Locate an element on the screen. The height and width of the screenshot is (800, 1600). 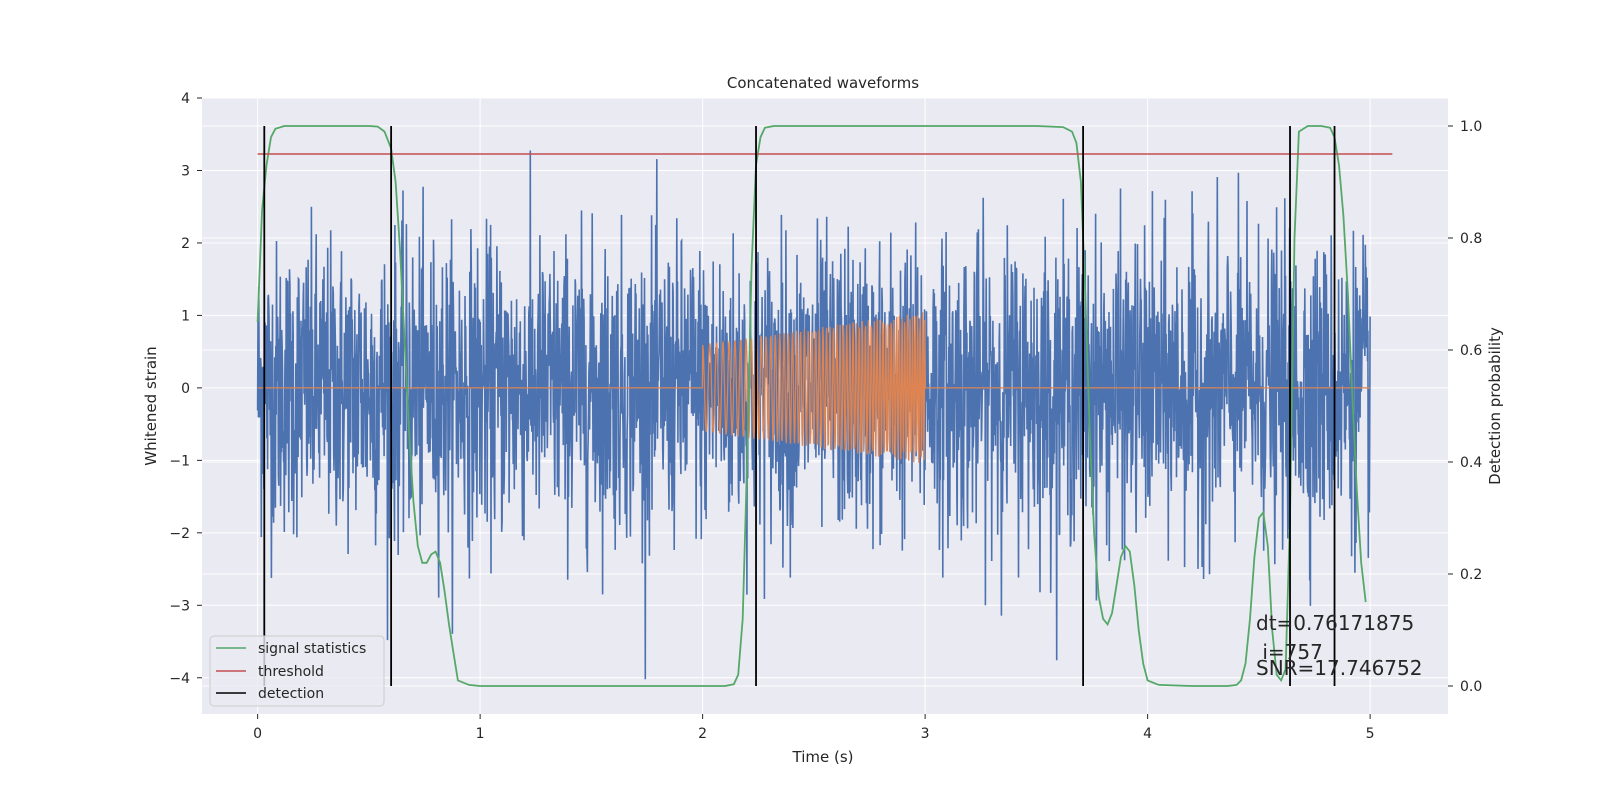
chart-title: Concatenated waveforms is located at coordinates (823, 83).